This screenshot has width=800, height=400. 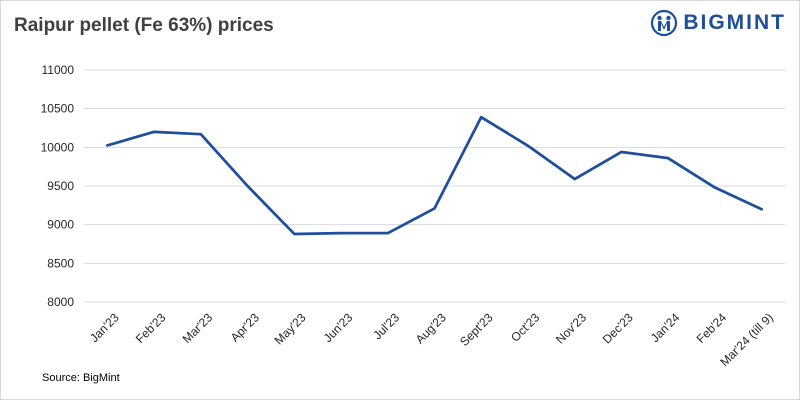 What do you see at coordinates (60, 225) in the screenshot?
I see `y-tick-label: 9000` at bounding box center [60, 225].